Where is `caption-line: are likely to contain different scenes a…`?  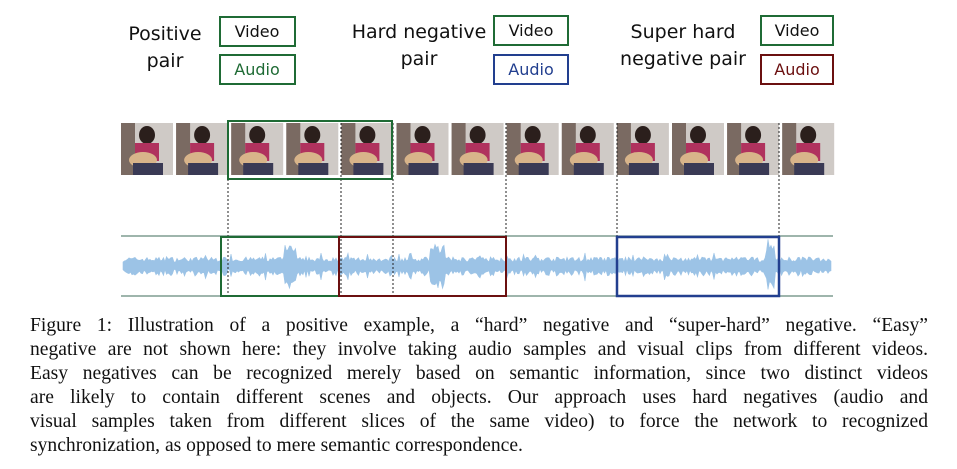
caption-line: are likely to contain different scenes a… is located at coordinates (479, 397).